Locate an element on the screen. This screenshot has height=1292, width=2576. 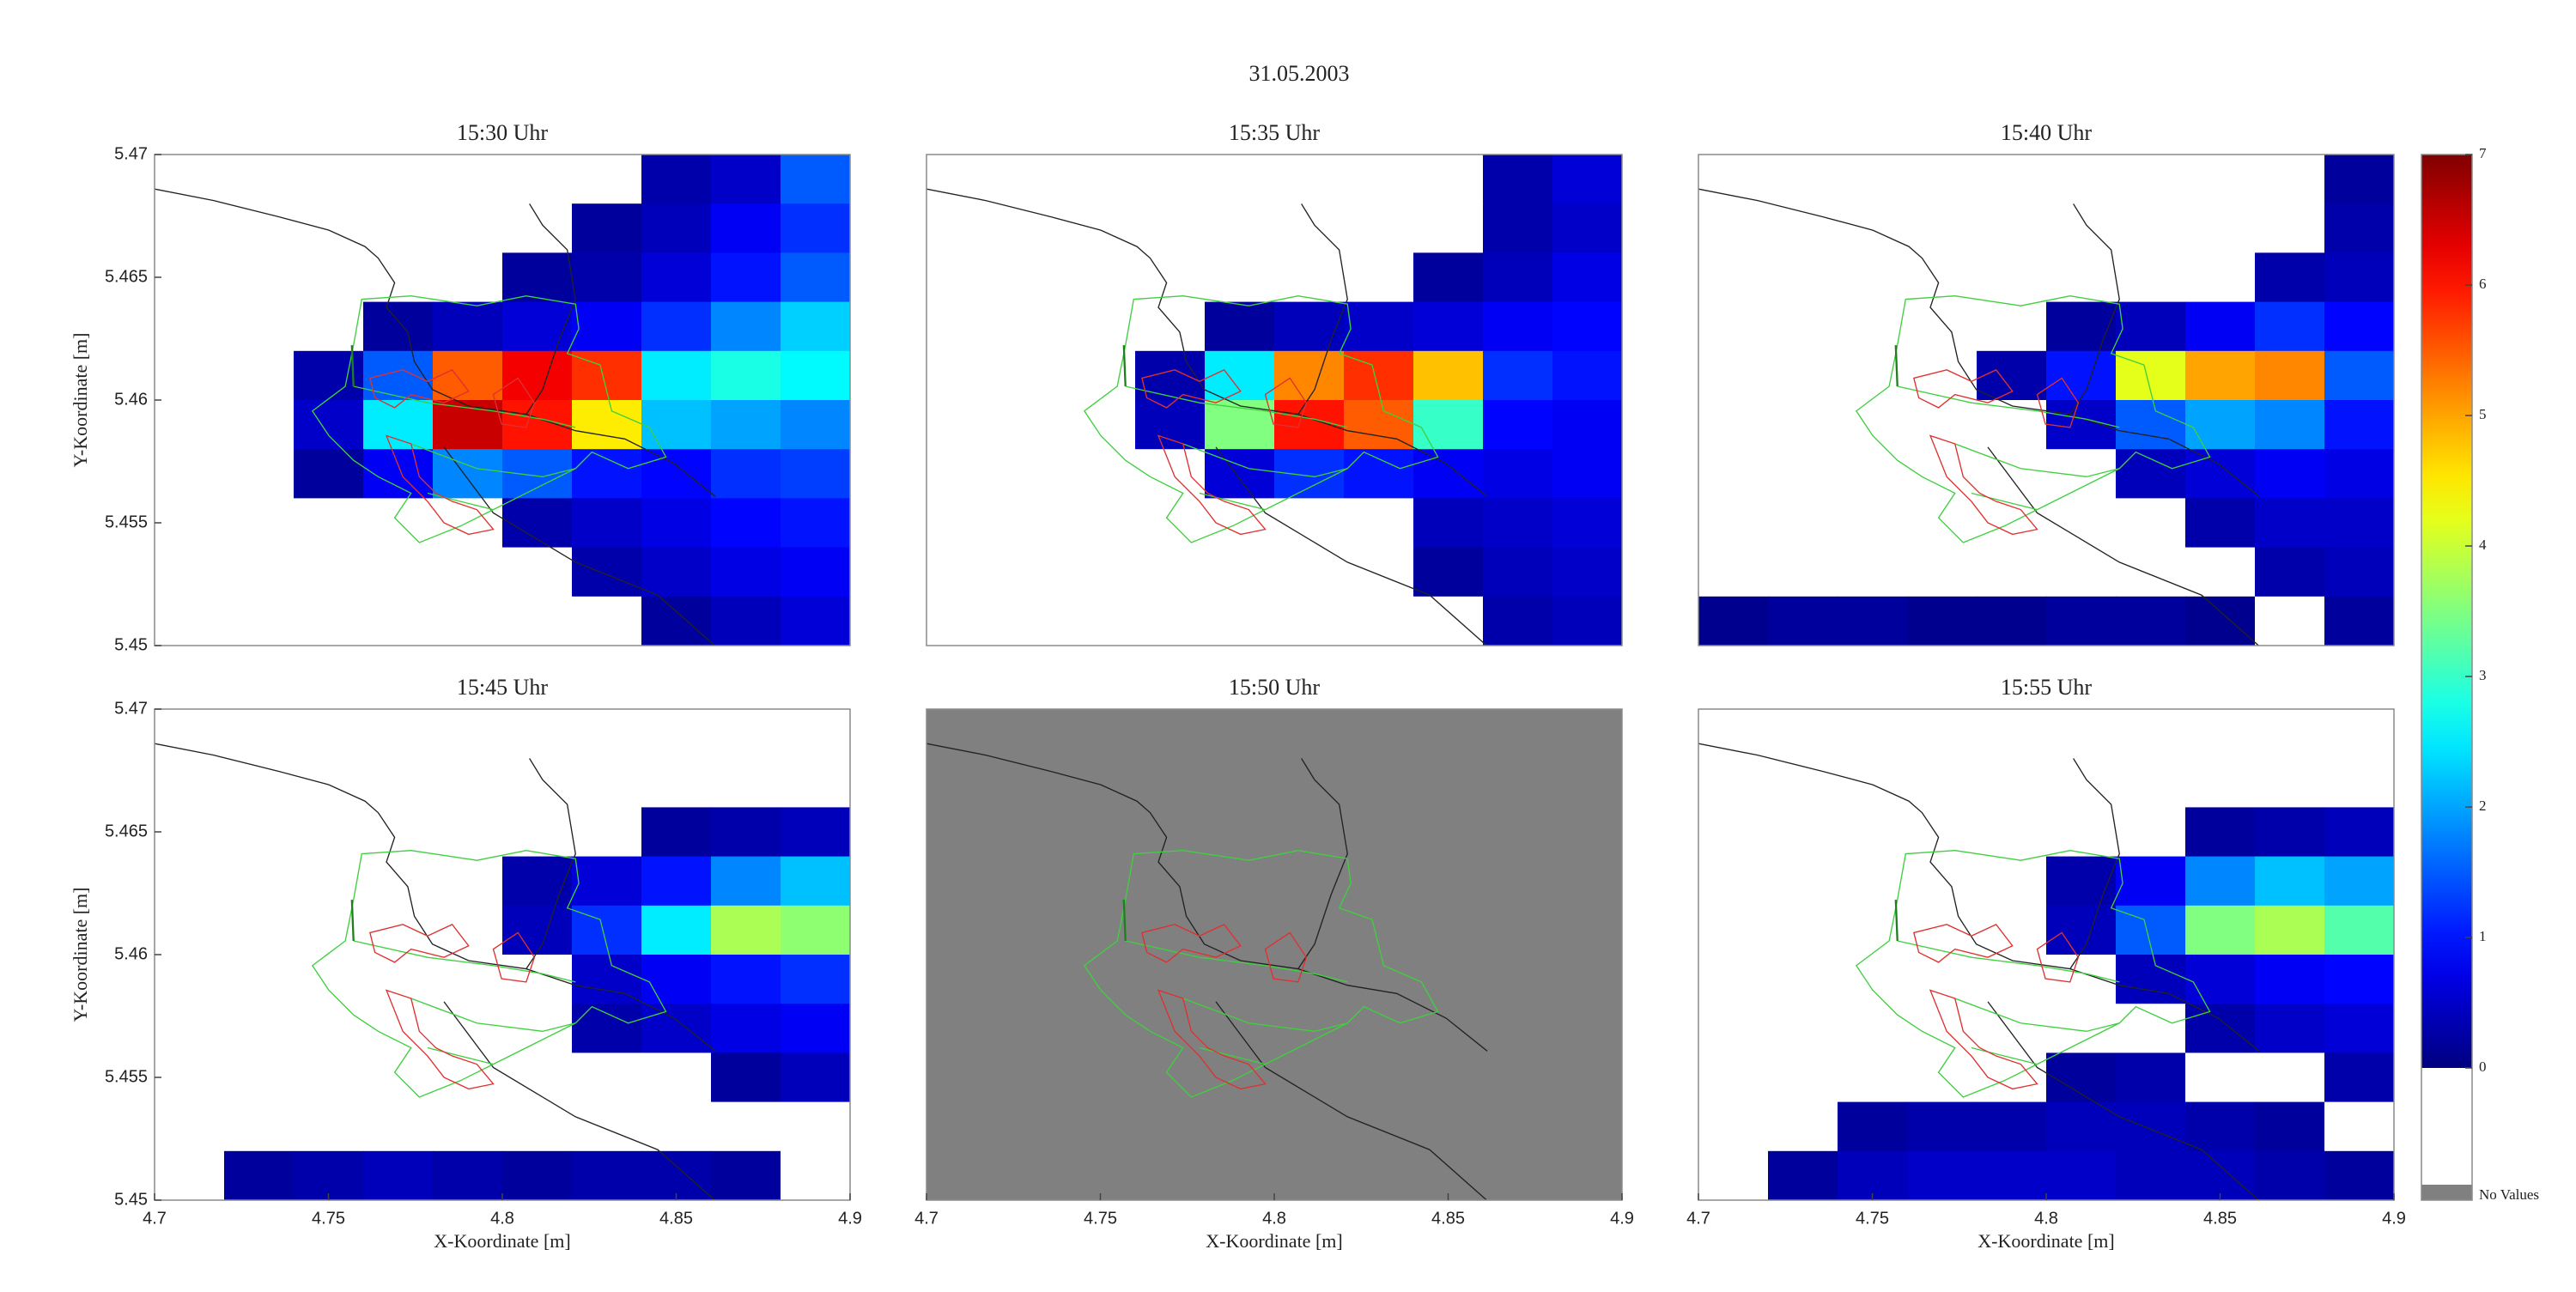
cells is located at coordinates (503, 954).